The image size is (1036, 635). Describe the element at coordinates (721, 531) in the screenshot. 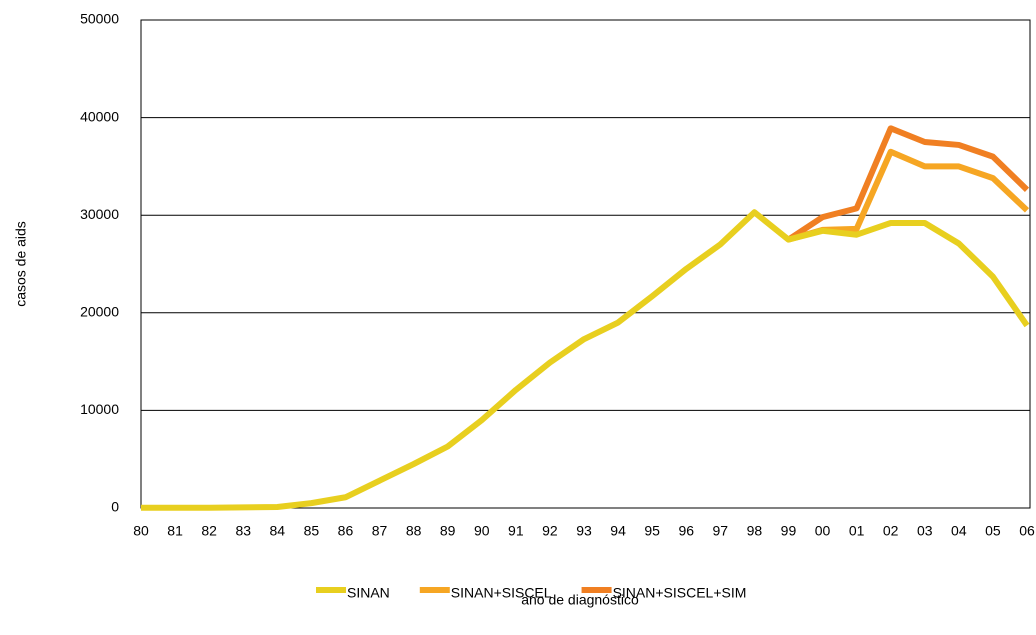

I see `x-tick-label: 97` at that location.